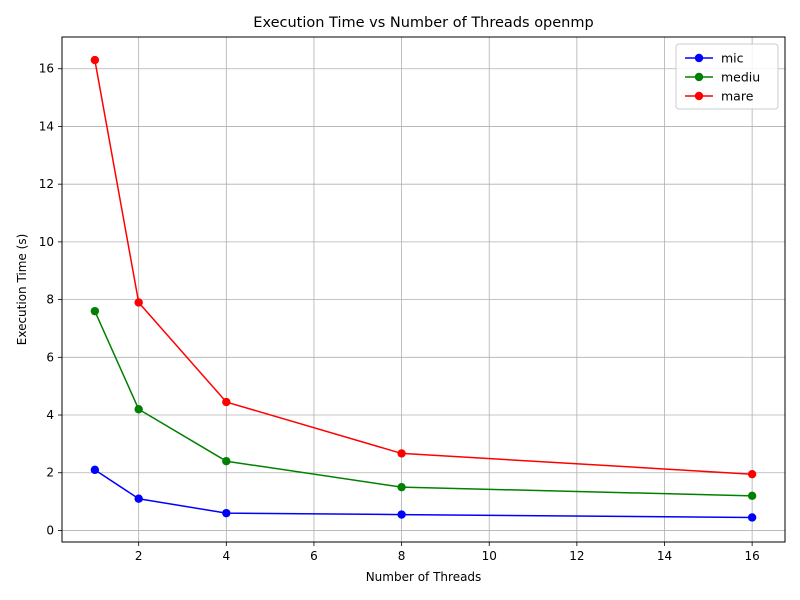 This screenshot has width=800, height=600. Describe the element at coordinates (719, 96) in the screenshot. I see `legend-item-mare: mare` at that location.